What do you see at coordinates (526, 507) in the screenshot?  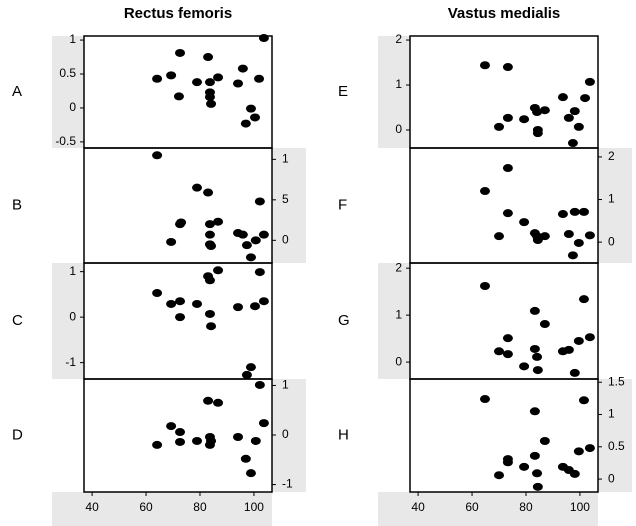 I see `x-tick-label: 80` at bounding box center [526, 507].